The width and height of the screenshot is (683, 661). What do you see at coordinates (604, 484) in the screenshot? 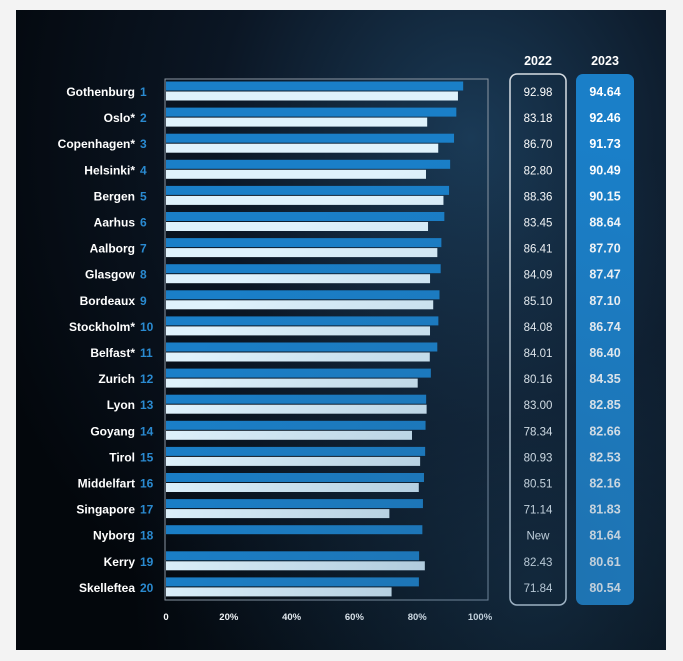
I see `value-2023: 82.16` at bounding box center [604, 484].